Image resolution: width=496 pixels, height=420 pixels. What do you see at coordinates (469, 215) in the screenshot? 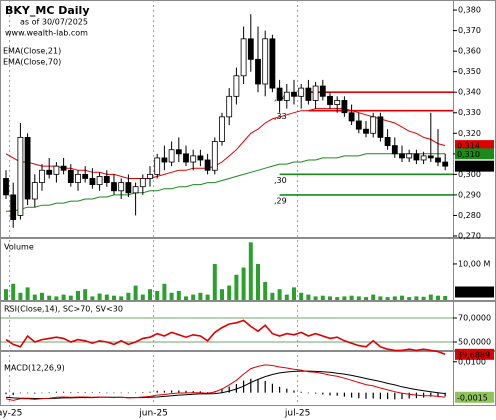
I see `y-tick-label: 0,280` at bounding box center [469, 215].